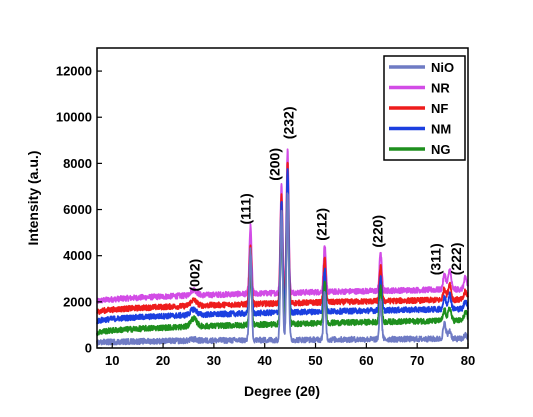 The image size is (533, 417). I want to click on x-tick-label-20: 20, so click(163, 360).